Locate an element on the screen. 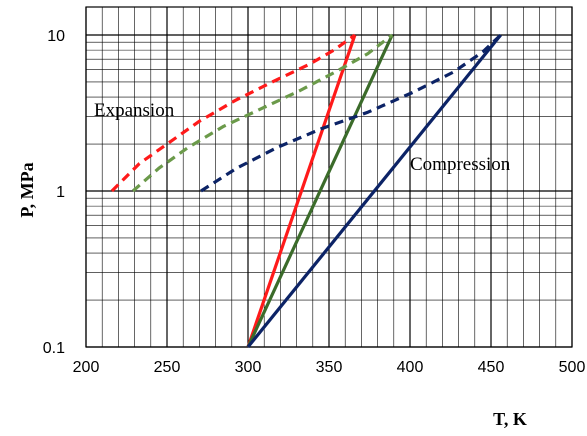 The image size is (587, 436). x-tick-label: 200 is located at coordinates (86, 367).